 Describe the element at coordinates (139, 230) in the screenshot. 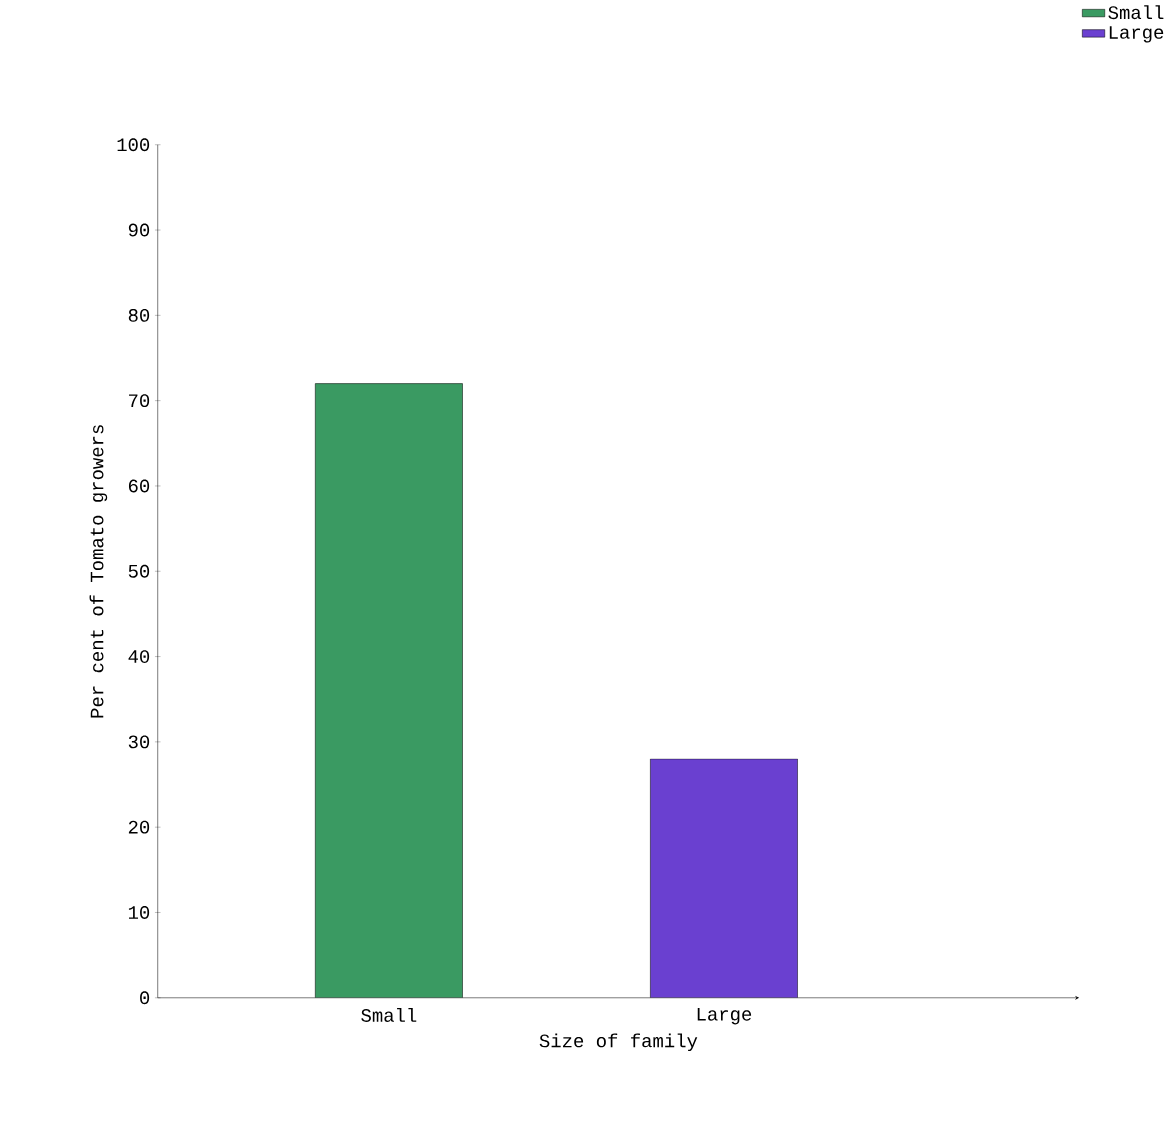

I see `y-tick-label: 90` at that location.